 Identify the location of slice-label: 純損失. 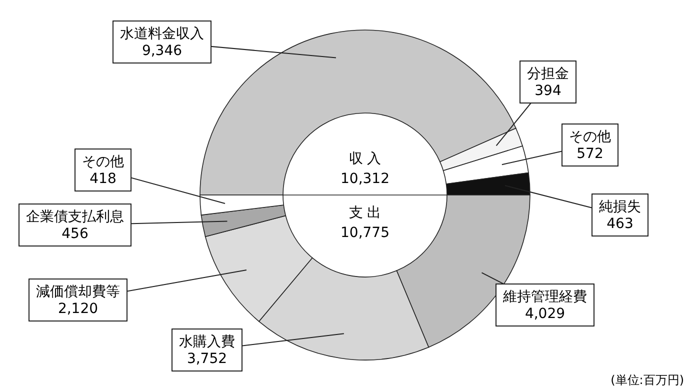
(620, 207).